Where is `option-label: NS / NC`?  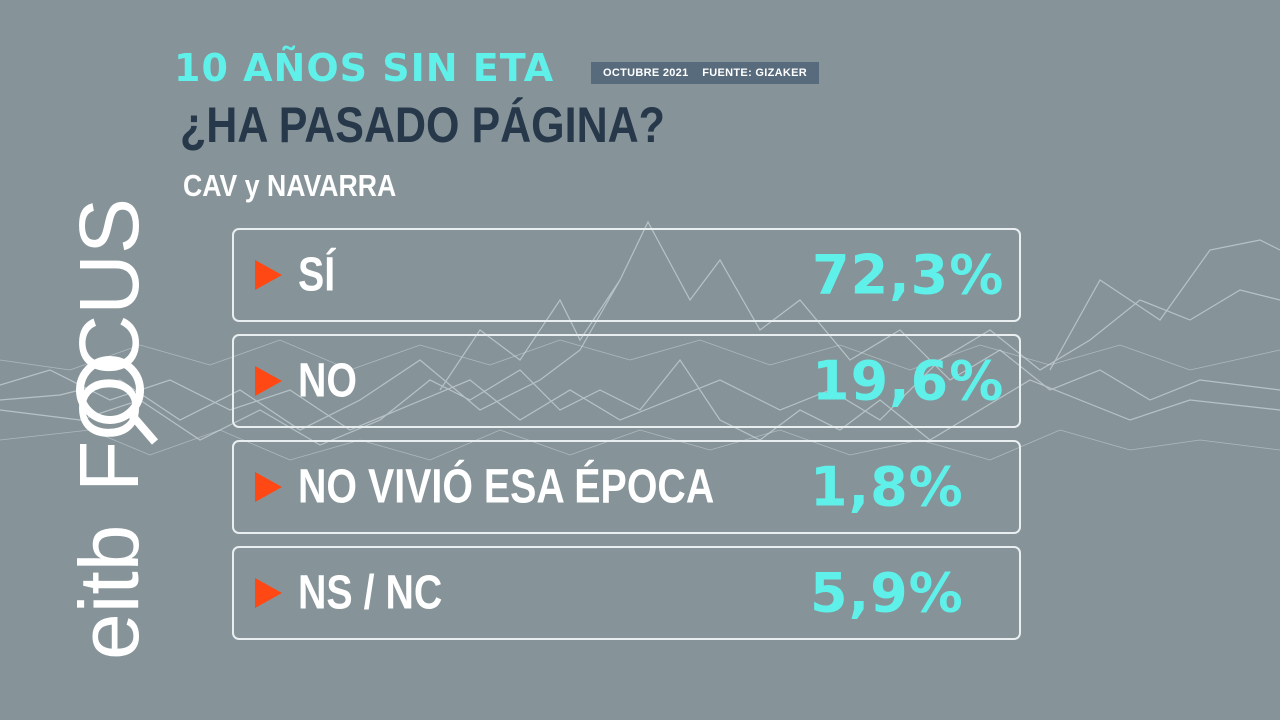 option-label: NS / NC is located at coordinates (370, 593).